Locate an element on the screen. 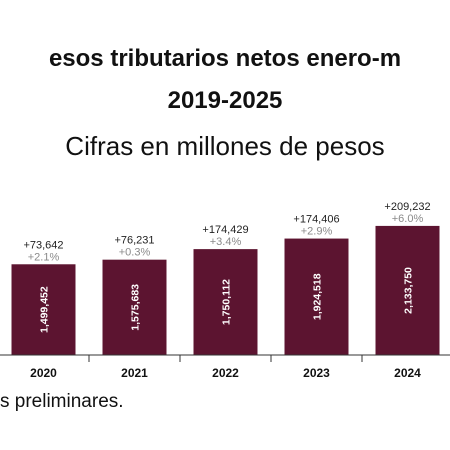 This screenshot has width=450, height=450. change-pct-label: +2.1% is located at coordinates (44, 257).